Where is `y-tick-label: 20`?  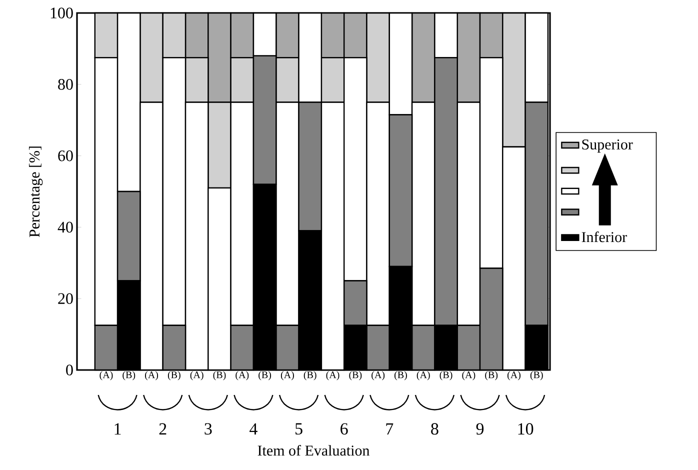
y-tick-label: 20 is located at coordinates (65, 298).